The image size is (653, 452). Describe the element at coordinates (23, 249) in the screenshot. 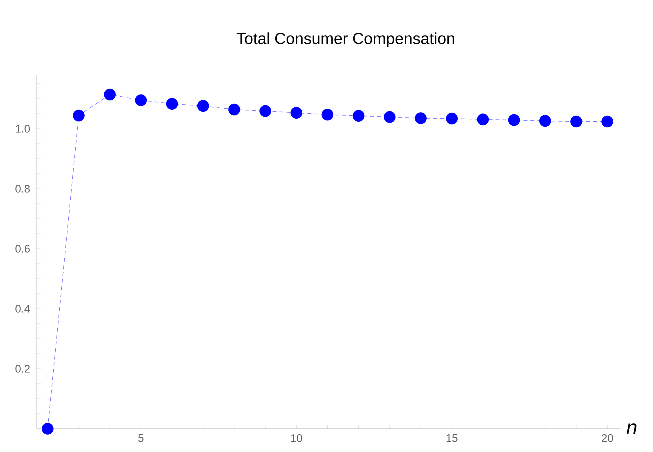

I see `y-tick-label: 0.6` at that location.